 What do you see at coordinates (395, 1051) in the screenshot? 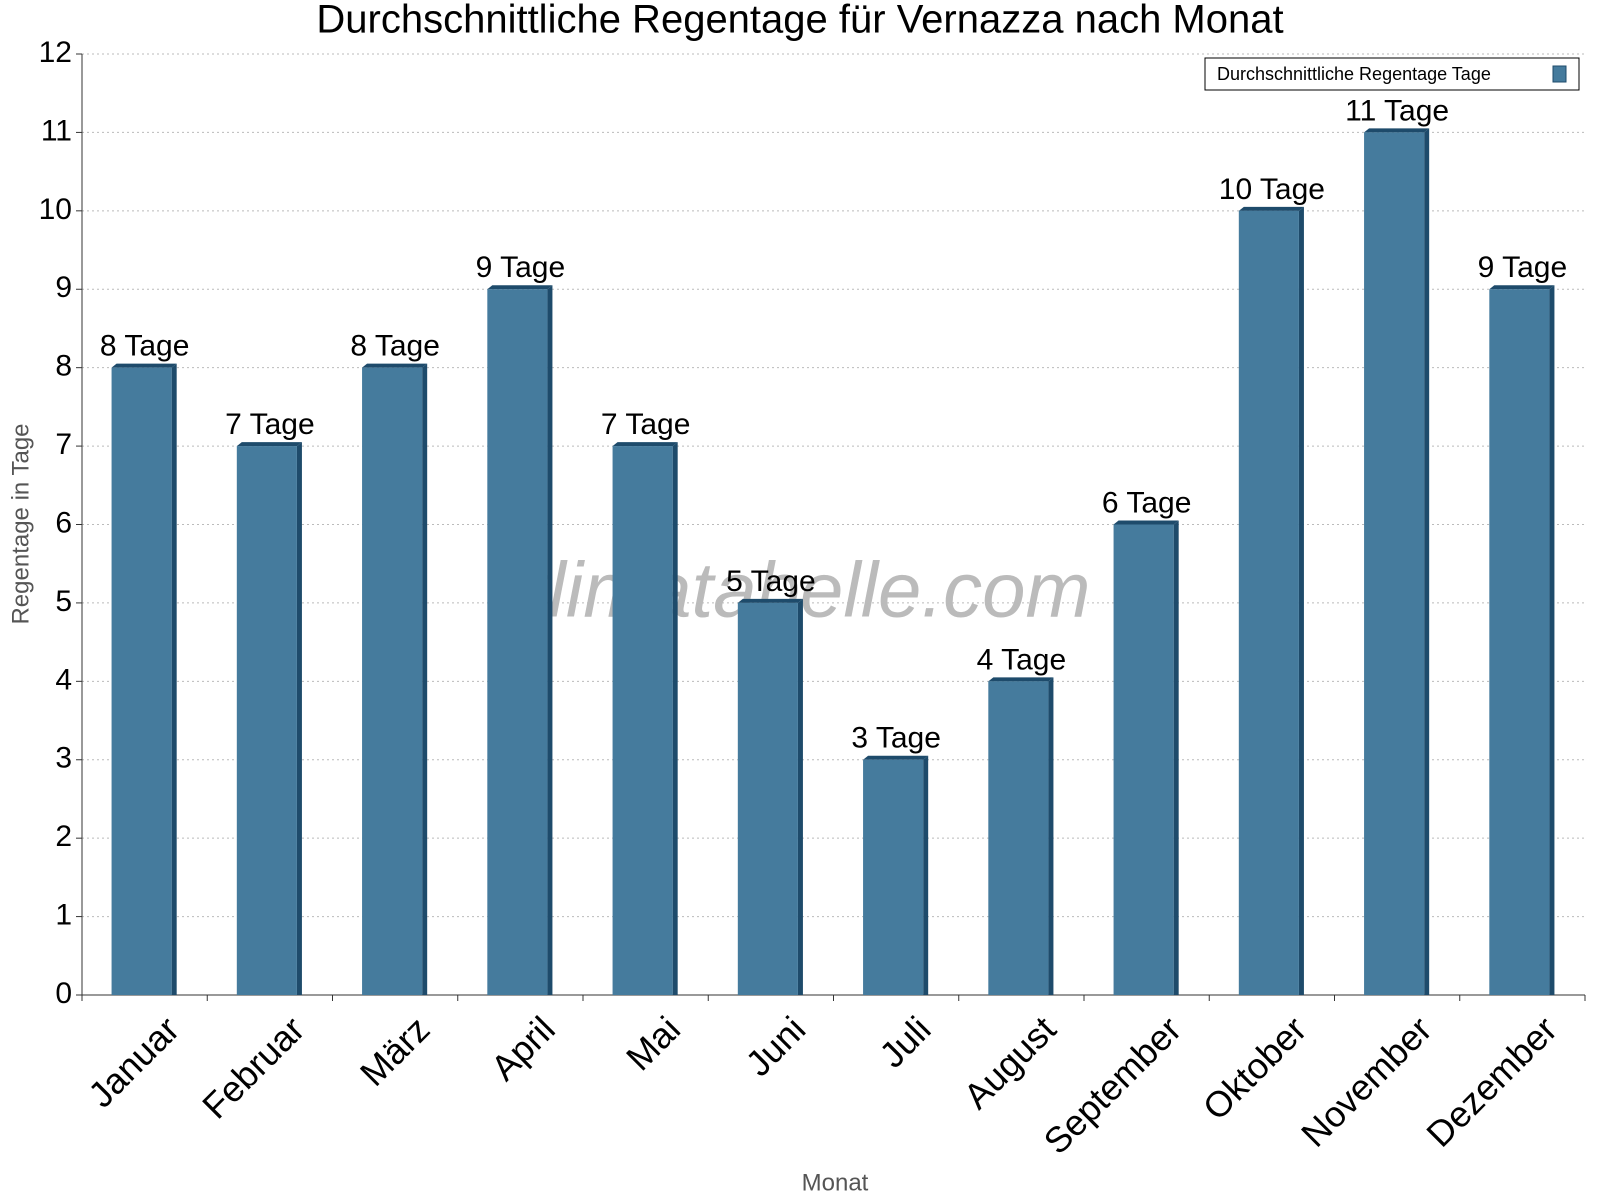
I see `x-tick-label: März` at bounding box center [395, 1051].